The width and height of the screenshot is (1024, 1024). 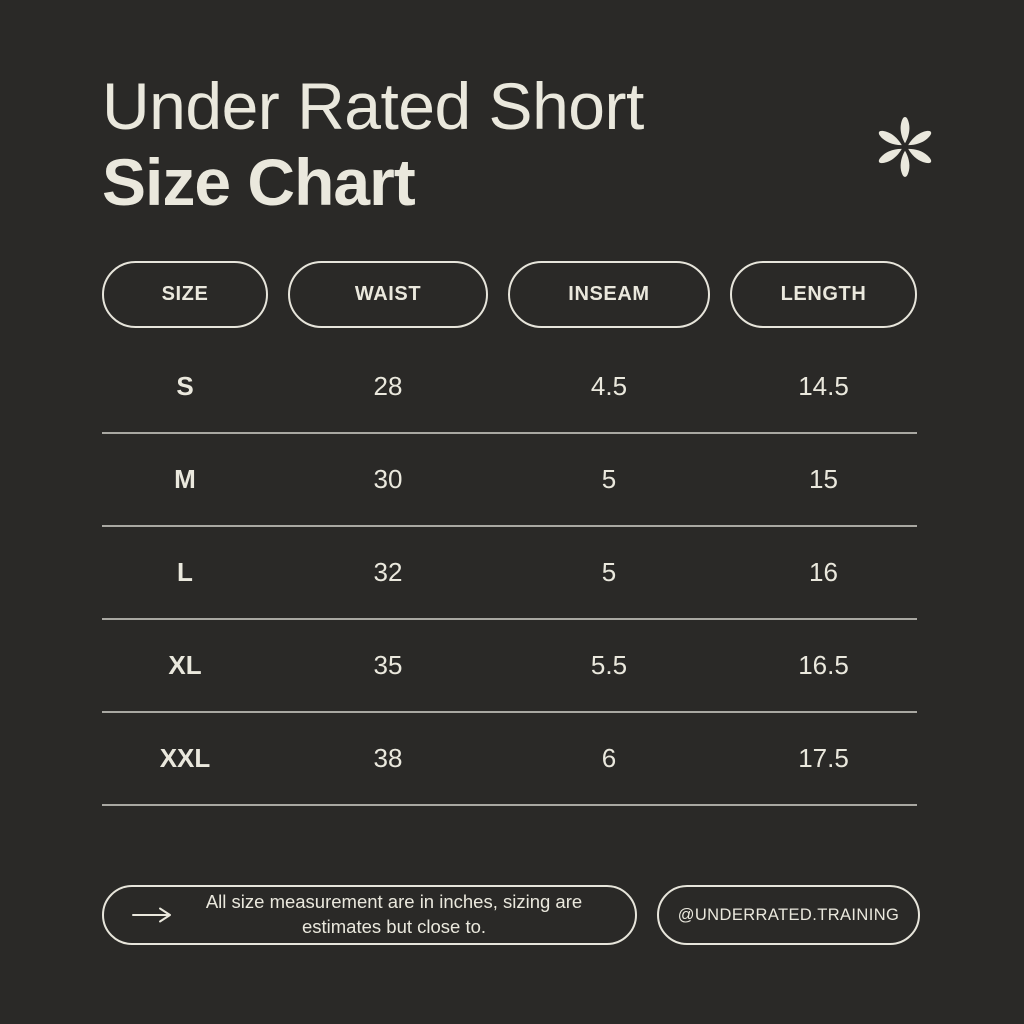 What do you see at coordinates (185, 386) in the screenshot?
I see `cell-size: S` at bounding box center [185, 386].